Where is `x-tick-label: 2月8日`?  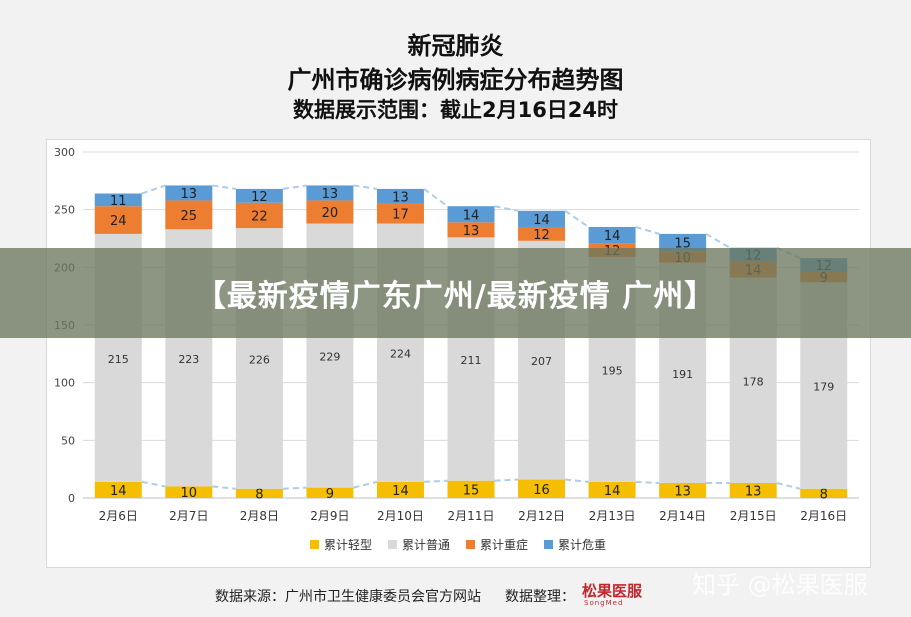 x-tick-label: 2月8日 is located at coordinates (259, 516).